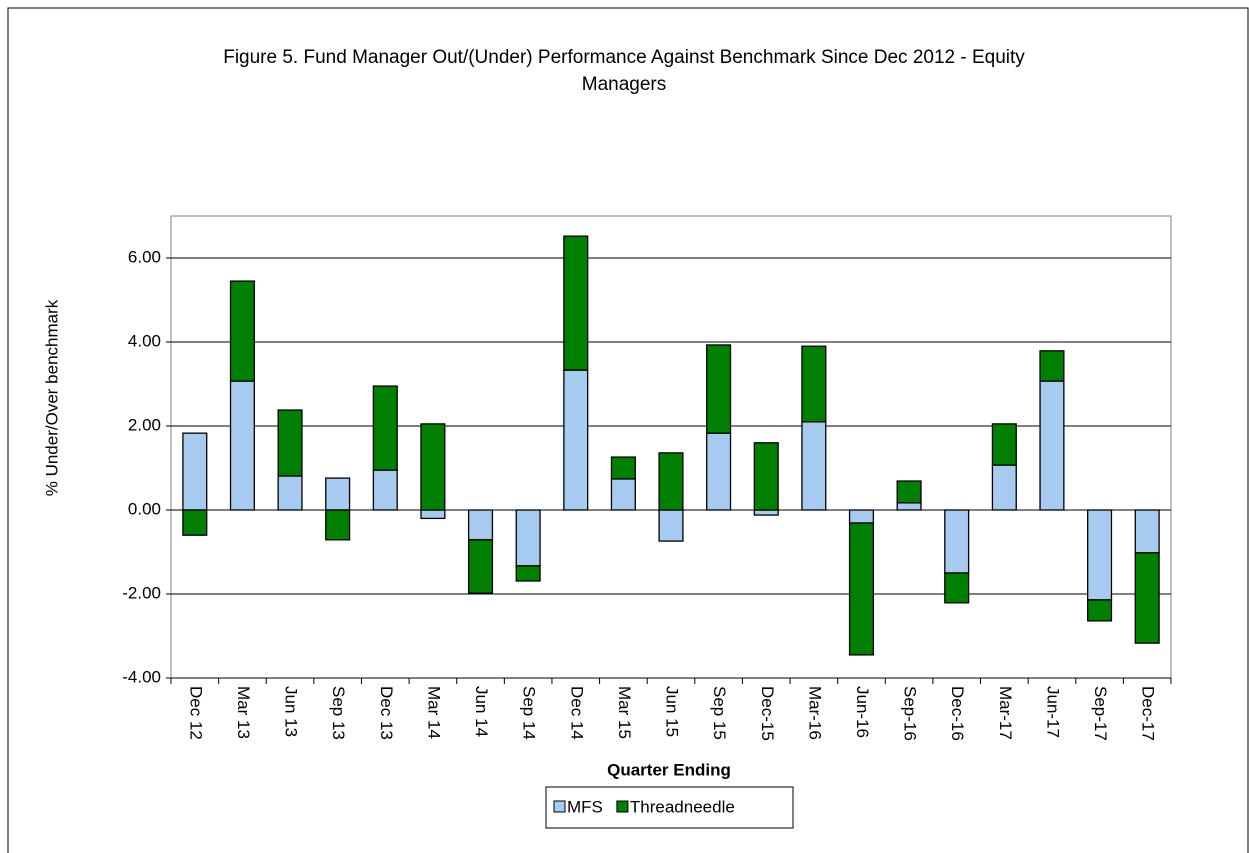  Describe the element at coordinates (141, 676) in the screenshot. I see `y-tick-label: -4.00` at that location.